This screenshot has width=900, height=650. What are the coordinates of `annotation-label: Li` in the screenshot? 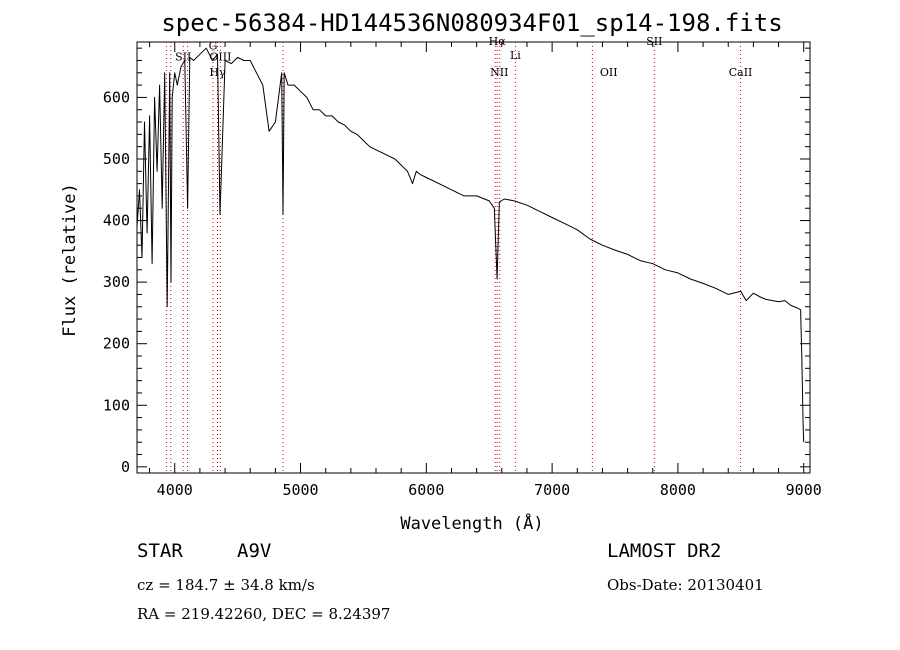 It's located at (515, 55).